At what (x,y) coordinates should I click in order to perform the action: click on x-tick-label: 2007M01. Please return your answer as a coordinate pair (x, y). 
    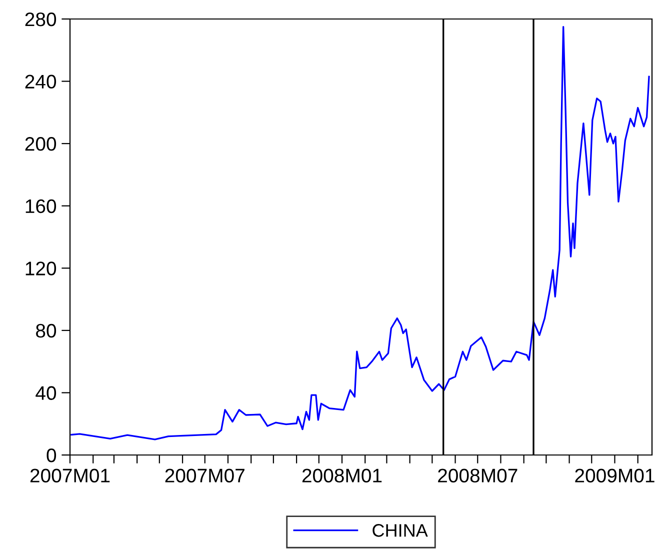
    Looking at the image, I should click on (70, 475).